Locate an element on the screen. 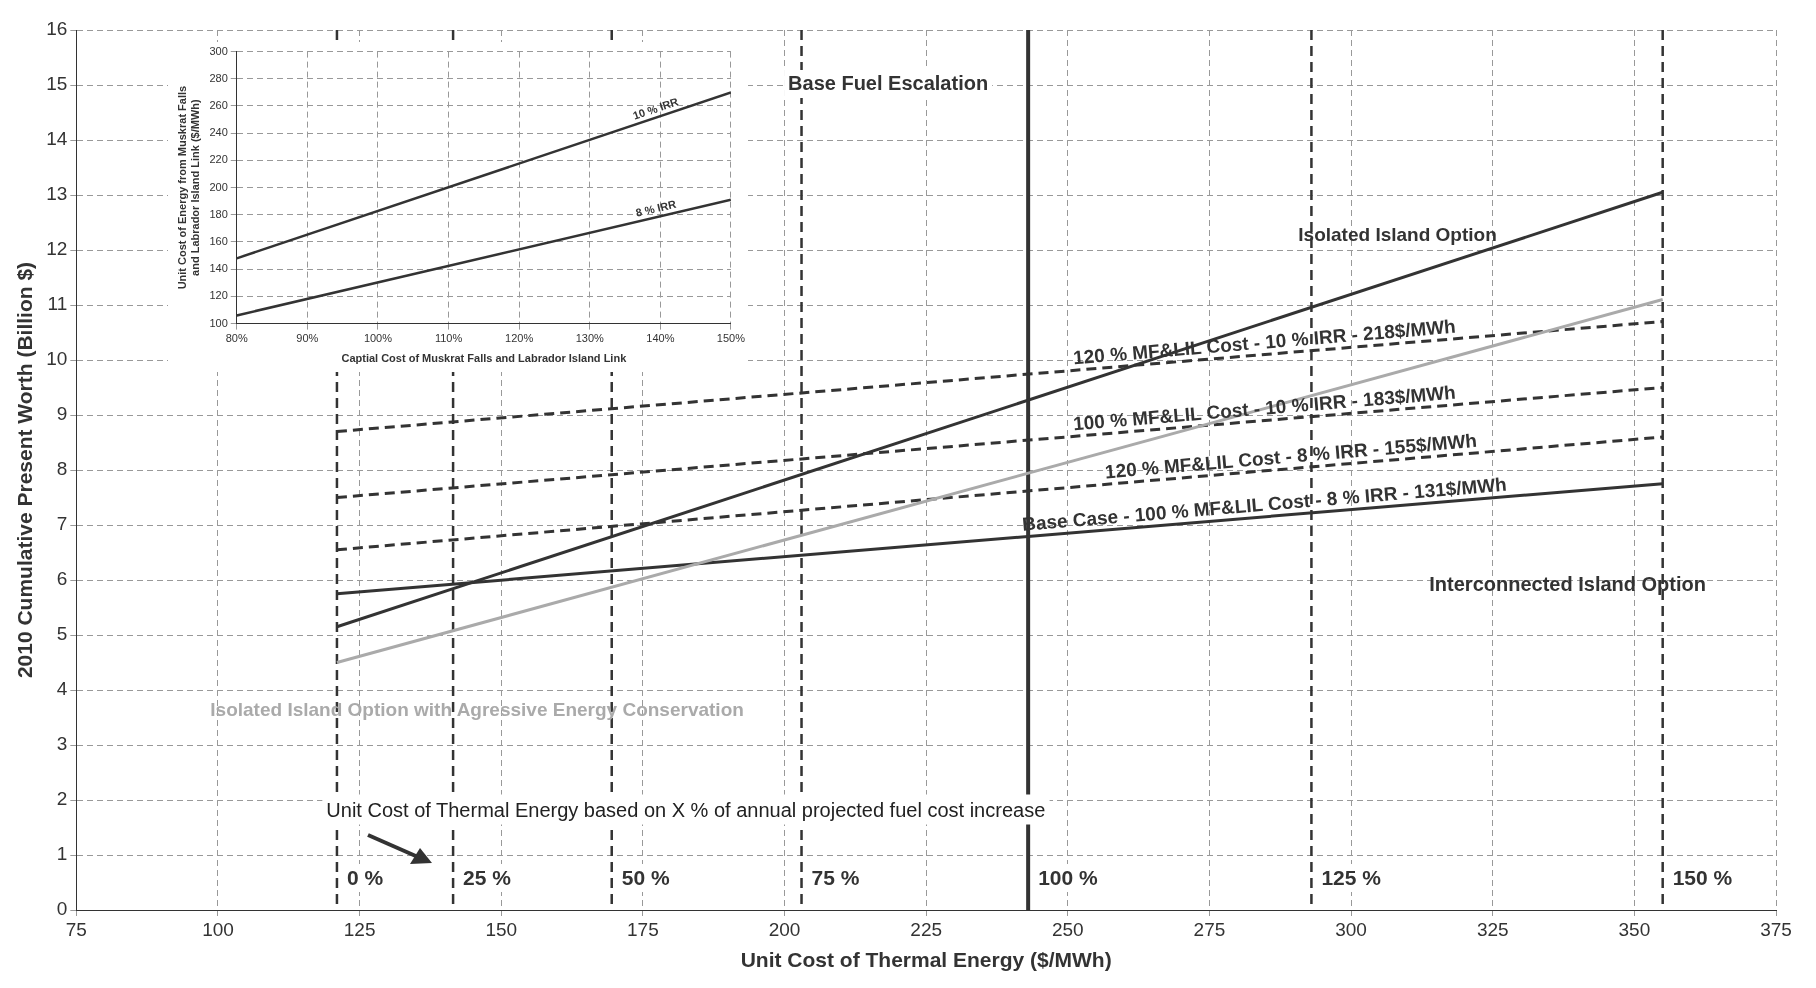 This screenshot has width=1816, height=988. annotation: 125 % is located at coordinates (1351, 877).